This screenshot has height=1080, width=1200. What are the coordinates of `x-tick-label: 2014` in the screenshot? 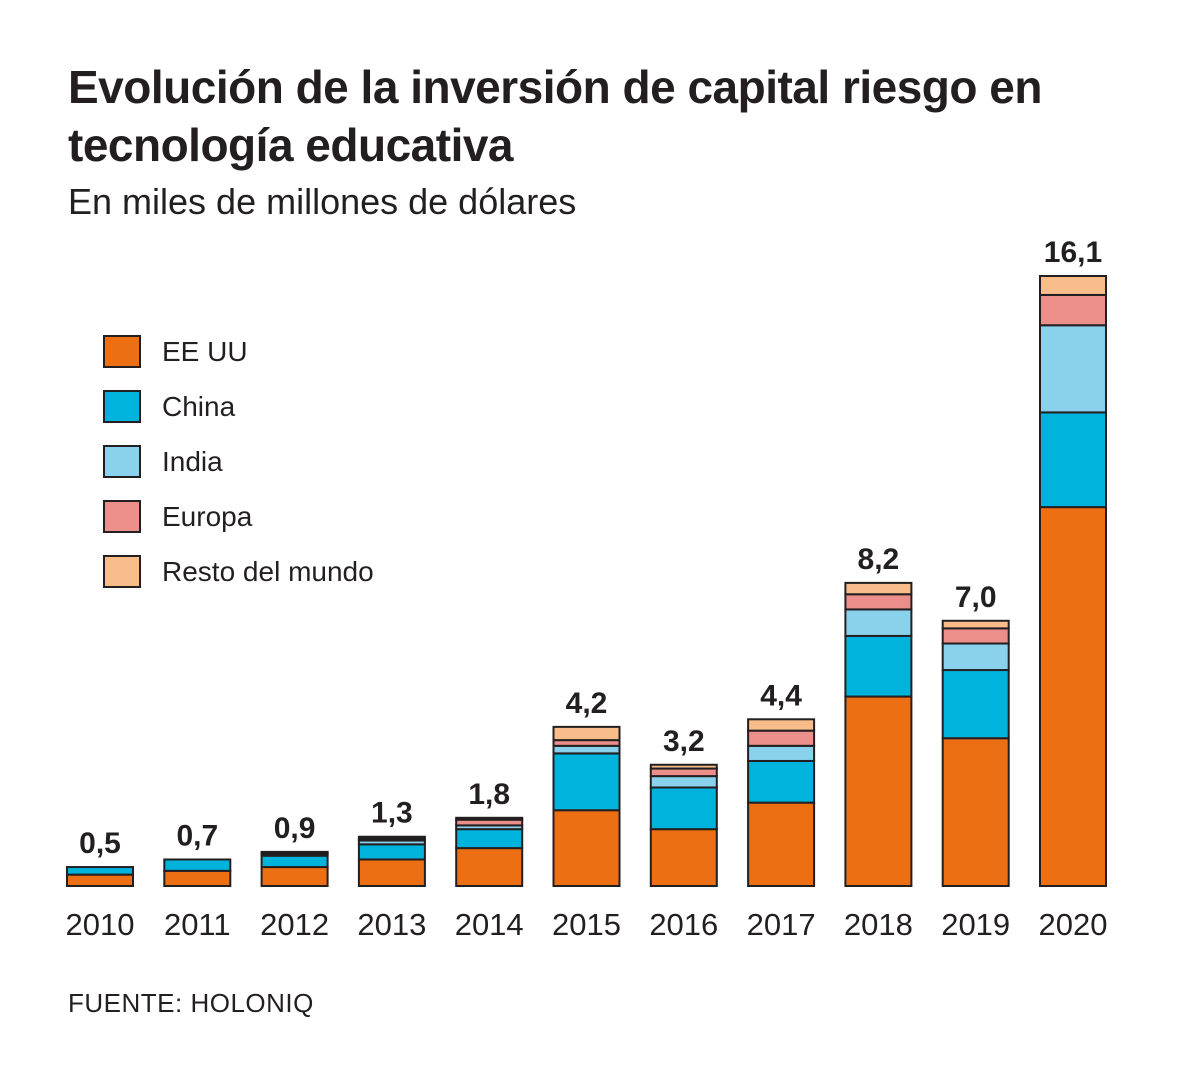 It's located at (489, 924).